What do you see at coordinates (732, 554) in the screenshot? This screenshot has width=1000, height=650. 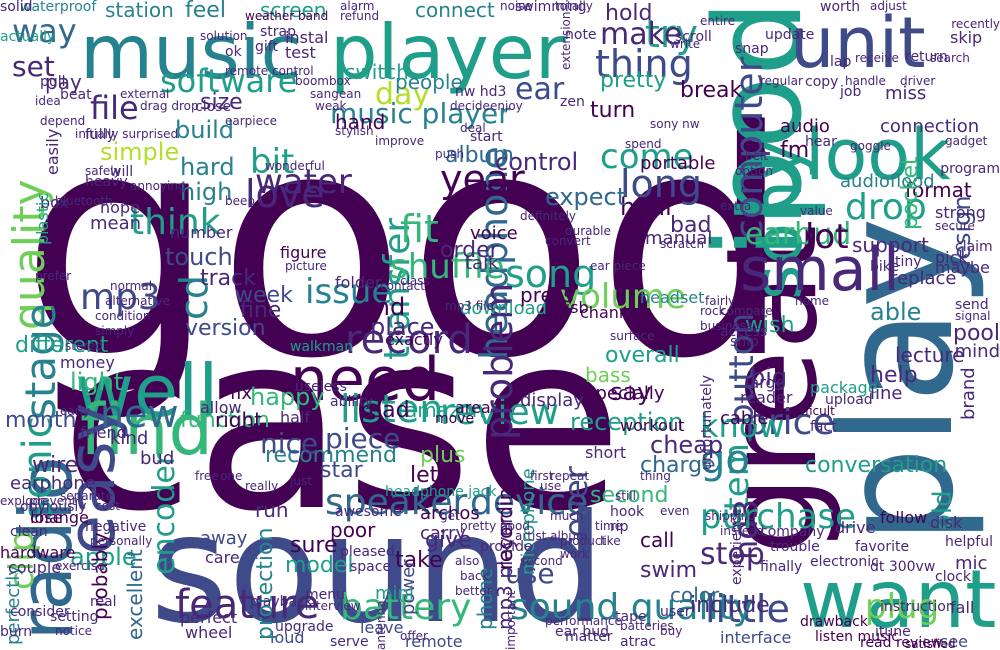 I see `word-stop: stop` at bounding box center [732, 554].